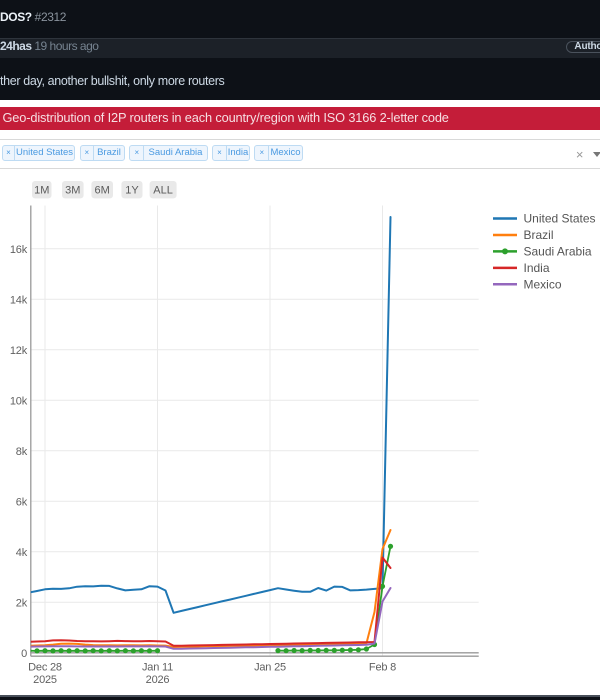 This screenshot has height=700, width=600. I want to click on svg-text: 14k, so click(19, 300).